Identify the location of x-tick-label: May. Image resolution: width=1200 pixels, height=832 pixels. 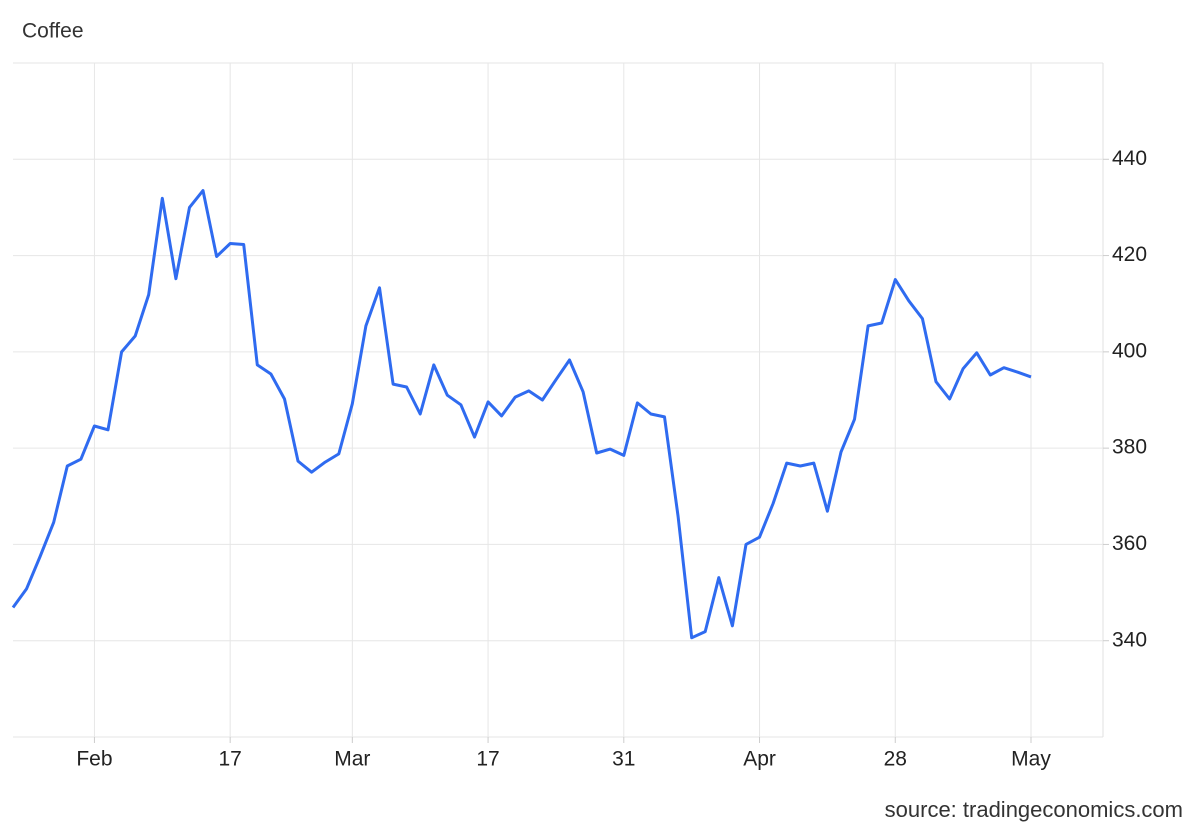
(1031, 759).